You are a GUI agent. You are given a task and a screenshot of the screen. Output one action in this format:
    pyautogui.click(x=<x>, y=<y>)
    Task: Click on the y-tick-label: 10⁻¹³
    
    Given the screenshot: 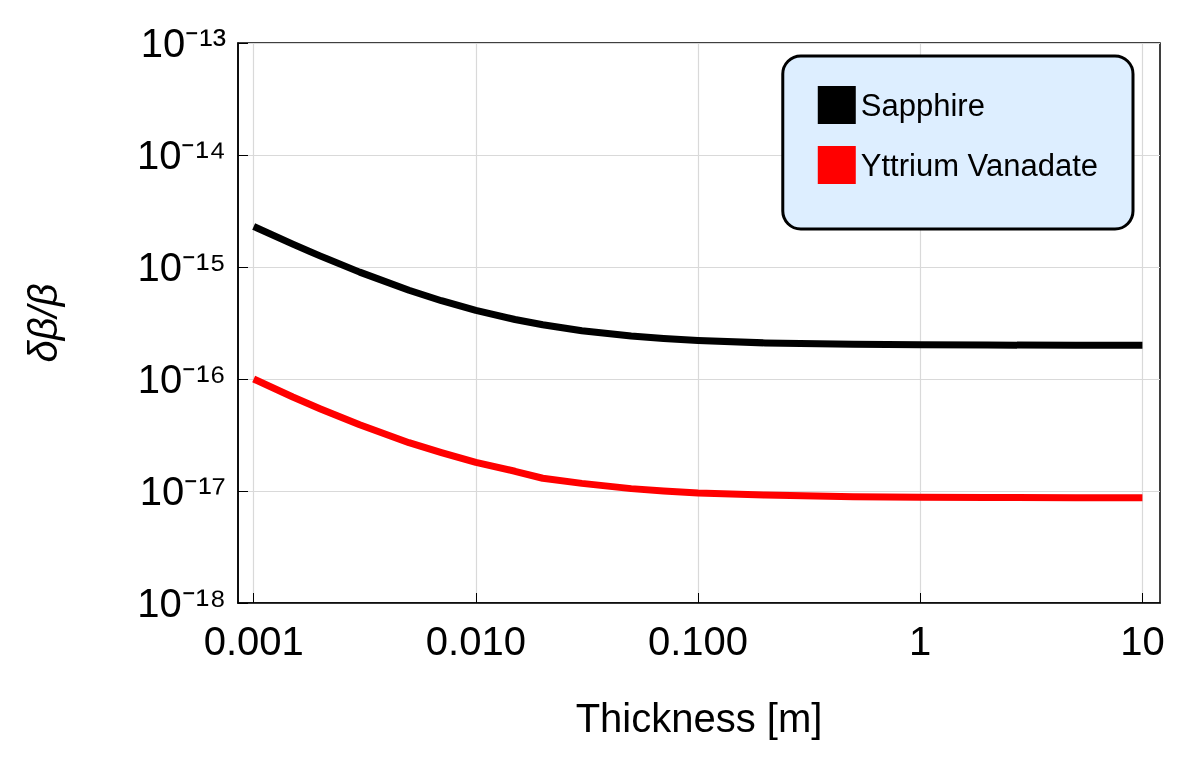 What is the action you would take?
    pyautogui.click(x=183, y=43)
    